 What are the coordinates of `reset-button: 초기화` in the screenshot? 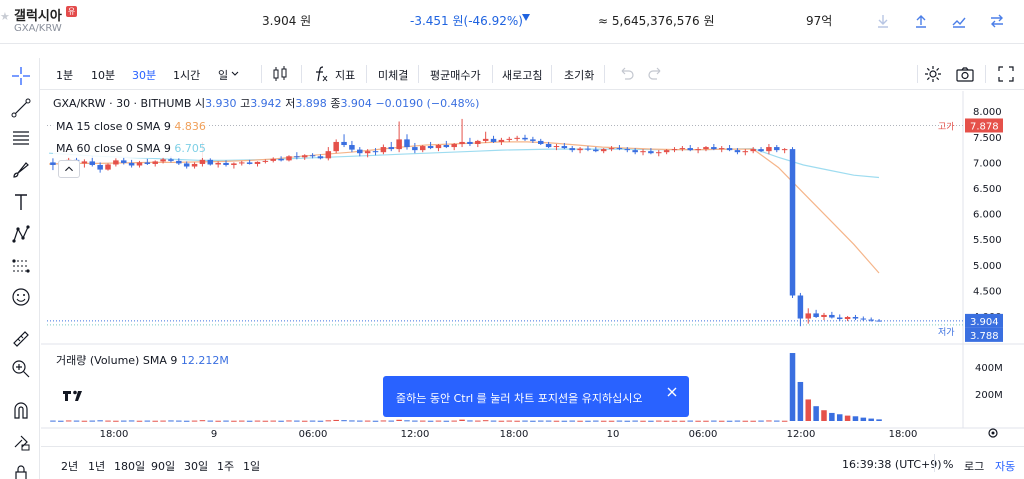 It's located at (579, 75).